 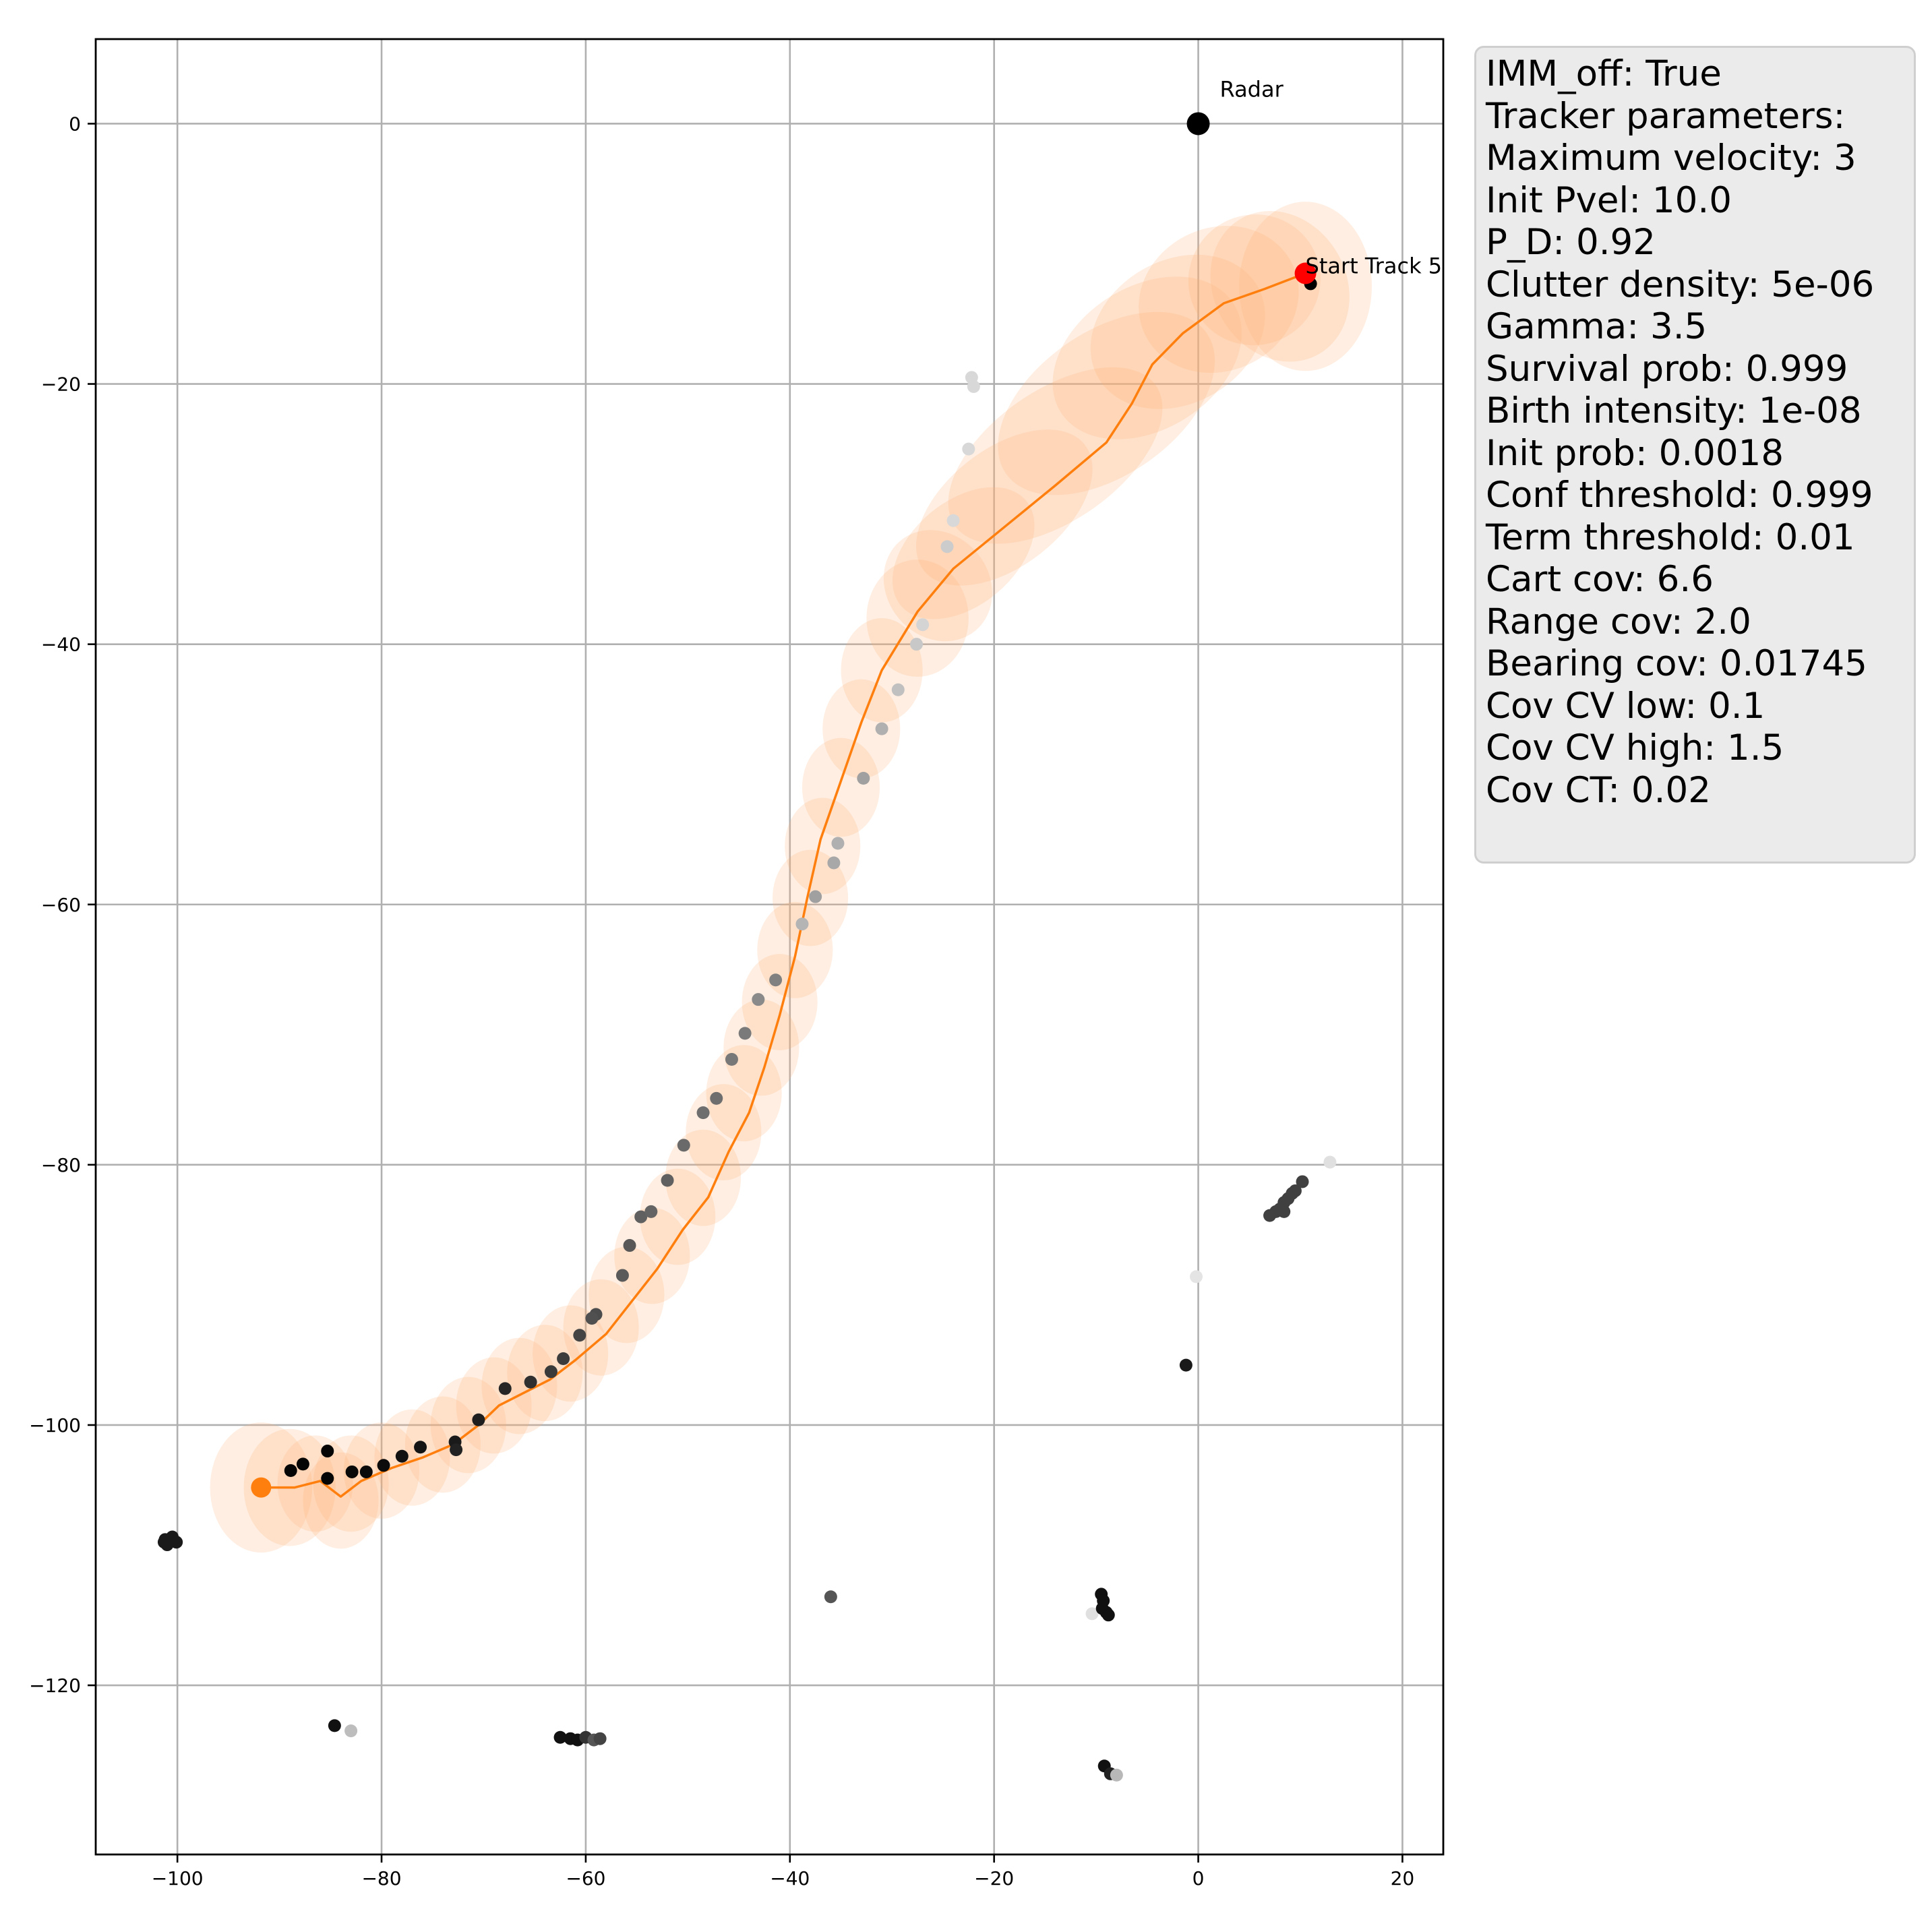 I want to click on legend-line: Term threshold: 0.01, so click(x=1670, y=537).